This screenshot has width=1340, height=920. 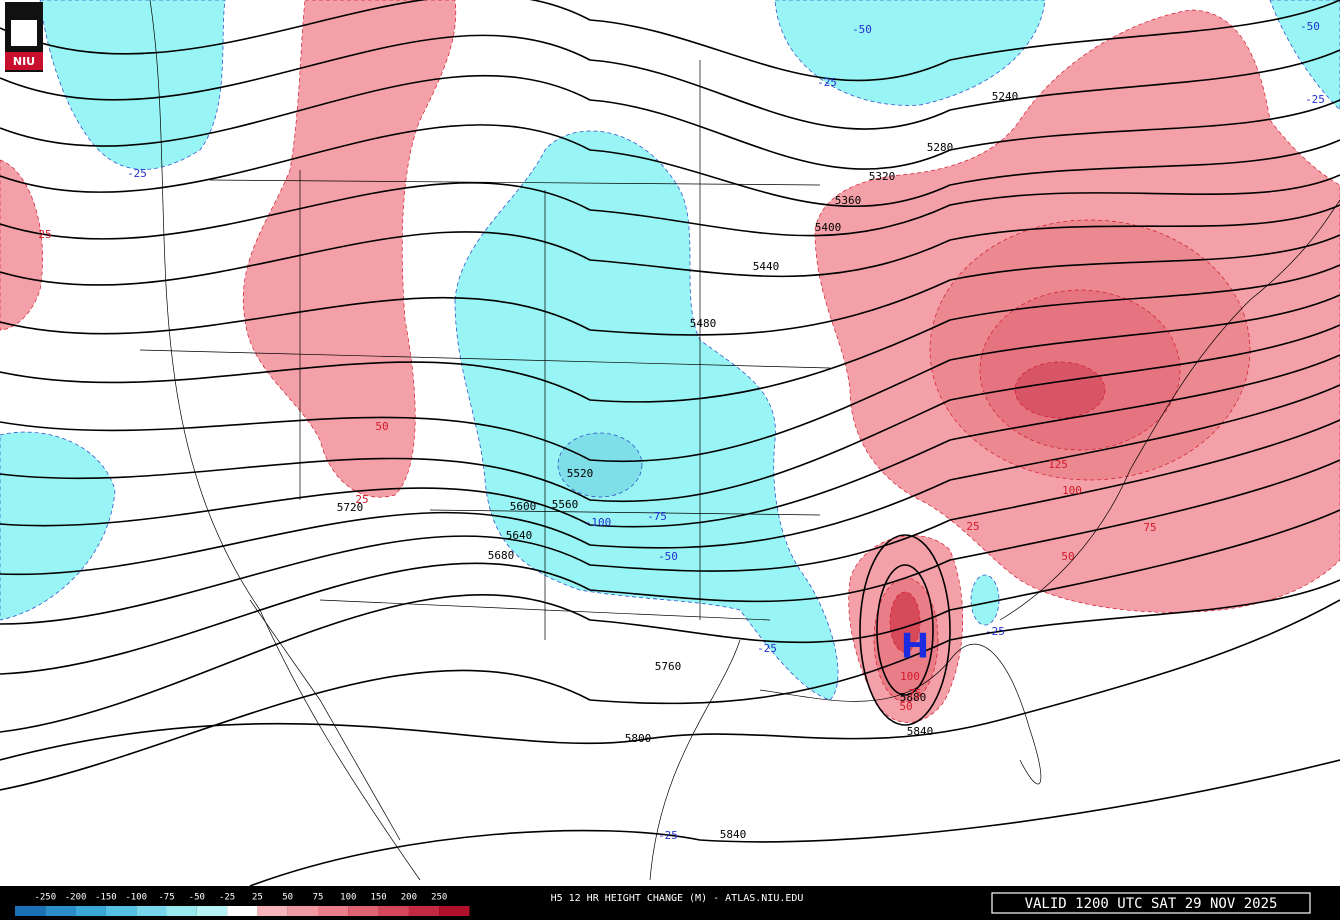 I want to click on legend-label: 75, so click(x=318, y=898).